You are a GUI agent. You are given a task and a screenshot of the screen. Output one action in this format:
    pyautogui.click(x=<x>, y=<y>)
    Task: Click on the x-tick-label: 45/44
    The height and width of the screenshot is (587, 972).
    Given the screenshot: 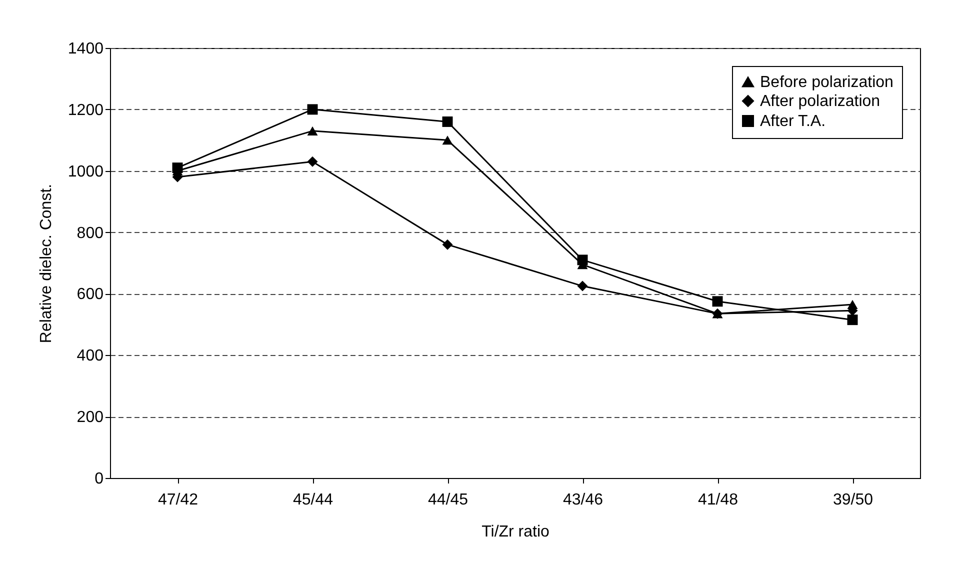 What is the action you would take?
    pyautogui.click(x=313, y=500)
    